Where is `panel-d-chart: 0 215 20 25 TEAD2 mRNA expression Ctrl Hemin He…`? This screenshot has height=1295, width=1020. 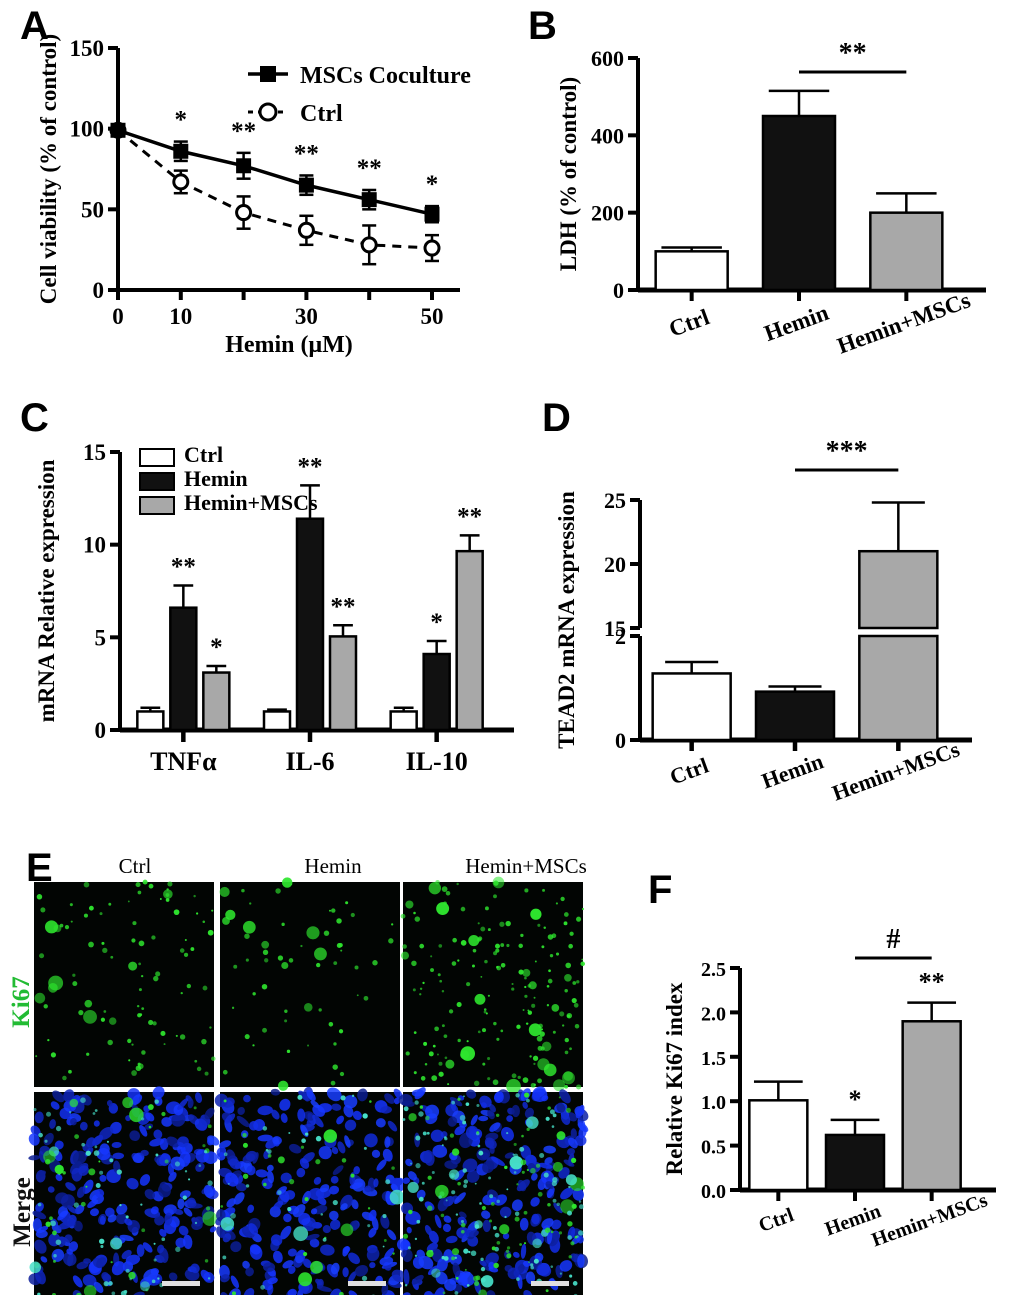
panel-d-chart: 0 215 20 25 TEAD2 mRNA expression Ctrl Hemin He… is located at coordinates (763, 621).